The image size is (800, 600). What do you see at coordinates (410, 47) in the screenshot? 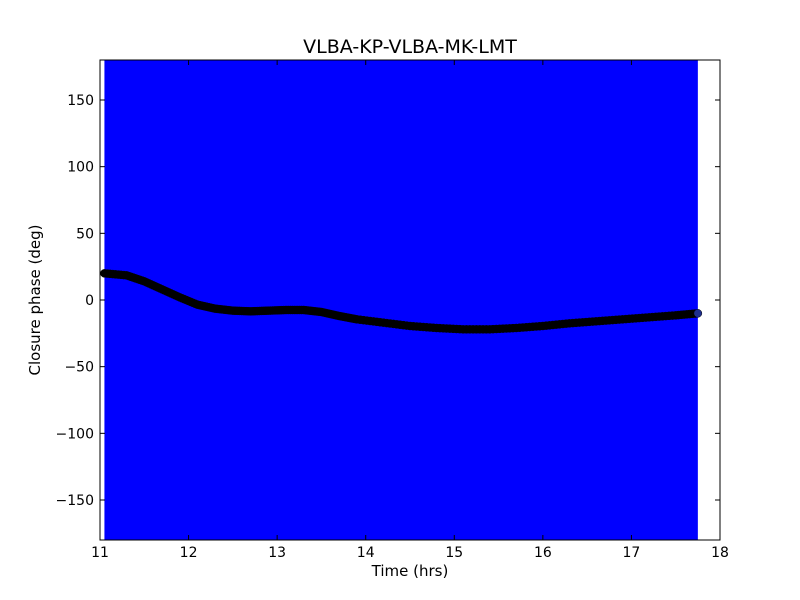
I see `chart-title: VLBA-KP-VLBA-MK-LMT` at bounding box center [410, 47].